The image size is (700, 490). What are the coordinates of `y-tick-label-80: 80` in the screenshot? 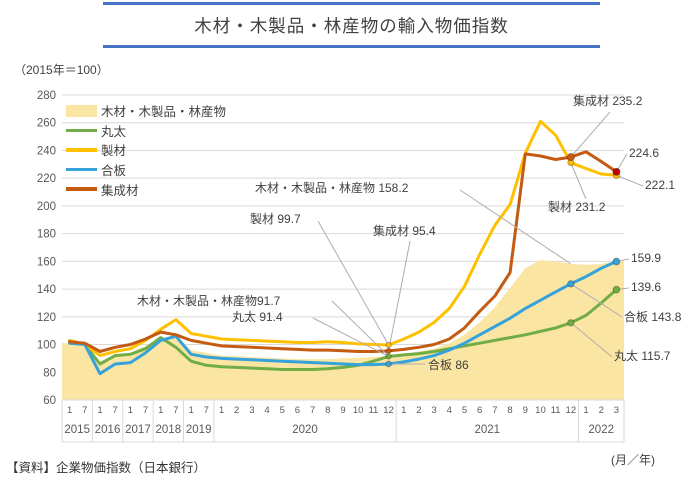 It's located at (49, 373).